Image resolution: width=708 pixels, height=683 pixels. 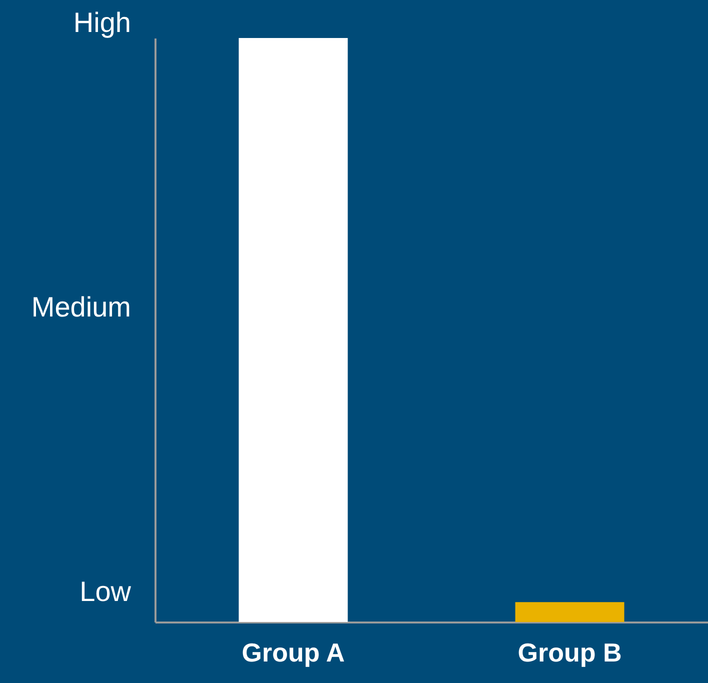 I want to click on x-tick-label: Group A, so click(x=293, y=653).